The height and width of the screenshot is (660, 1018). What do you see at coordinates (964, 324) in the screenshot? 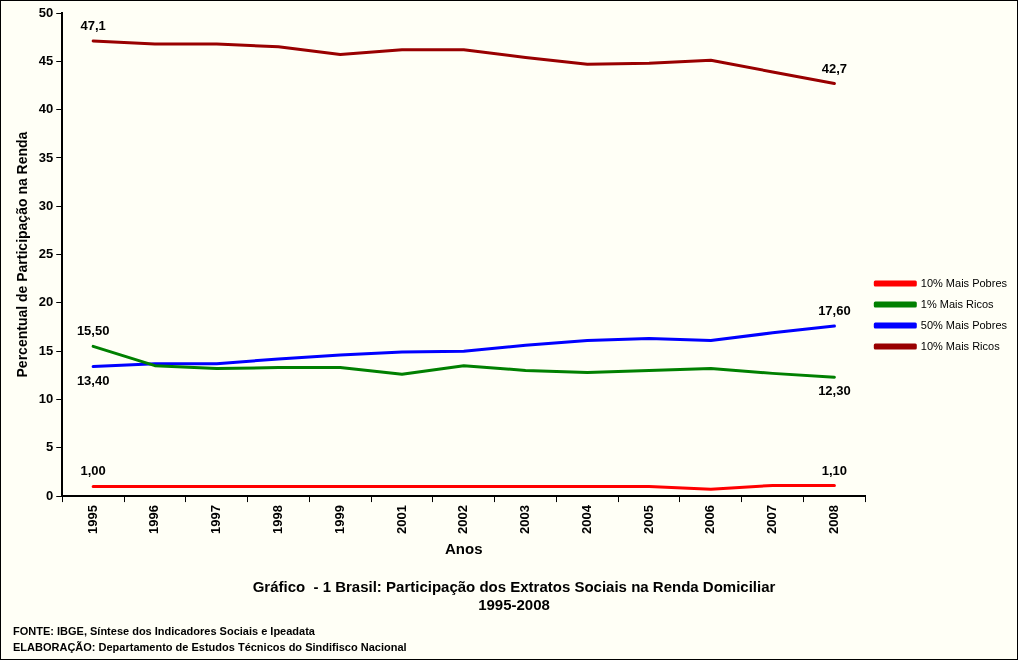
I see `legend-label: 50% Mais Pobres` at bounding box center [964, 324].